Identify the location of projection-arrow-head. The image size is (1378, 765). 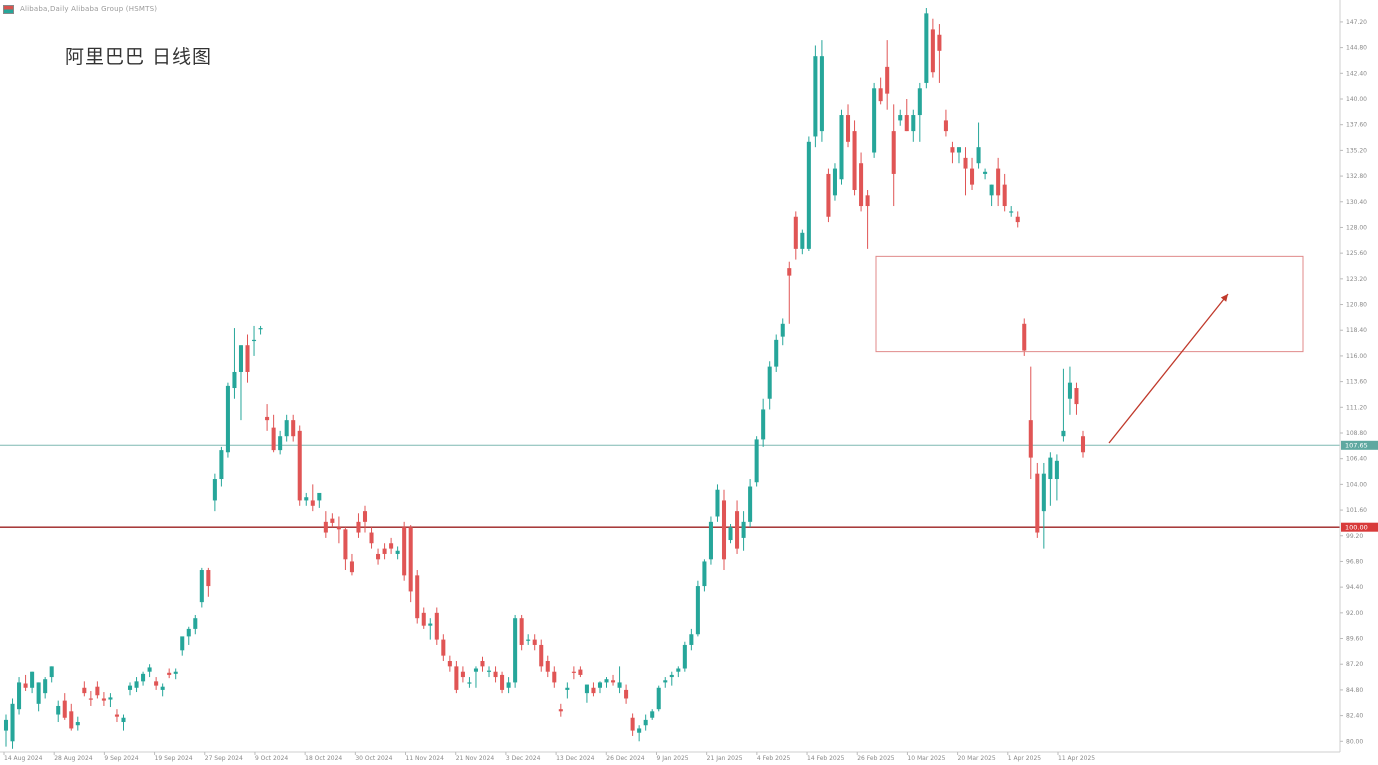
(1224, 298).